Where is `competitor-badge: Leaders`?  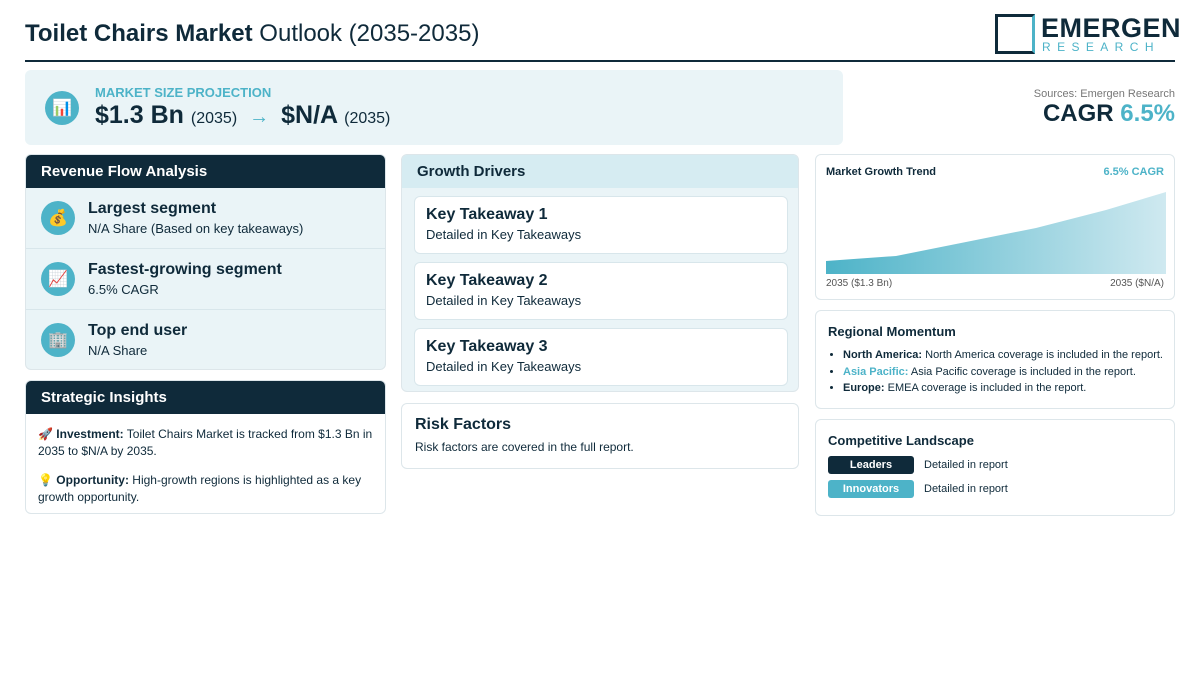 competitor-badge: Leaders is located at coordinates (871, 465).